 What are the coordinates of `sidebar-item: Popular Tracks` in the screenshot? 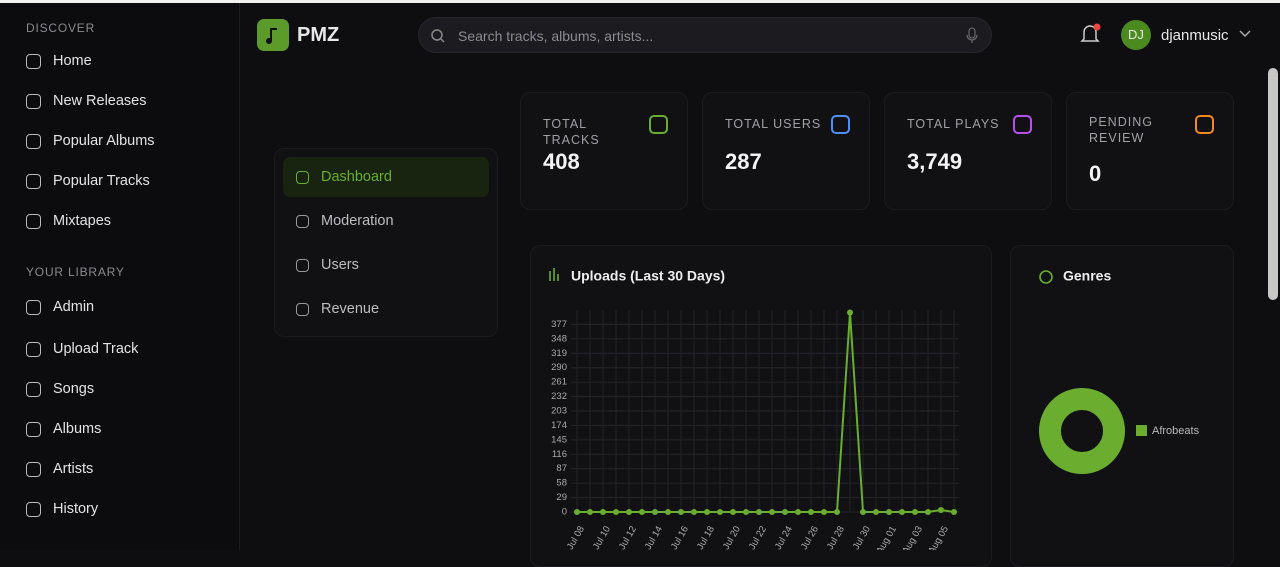 It's located at (88, 181).